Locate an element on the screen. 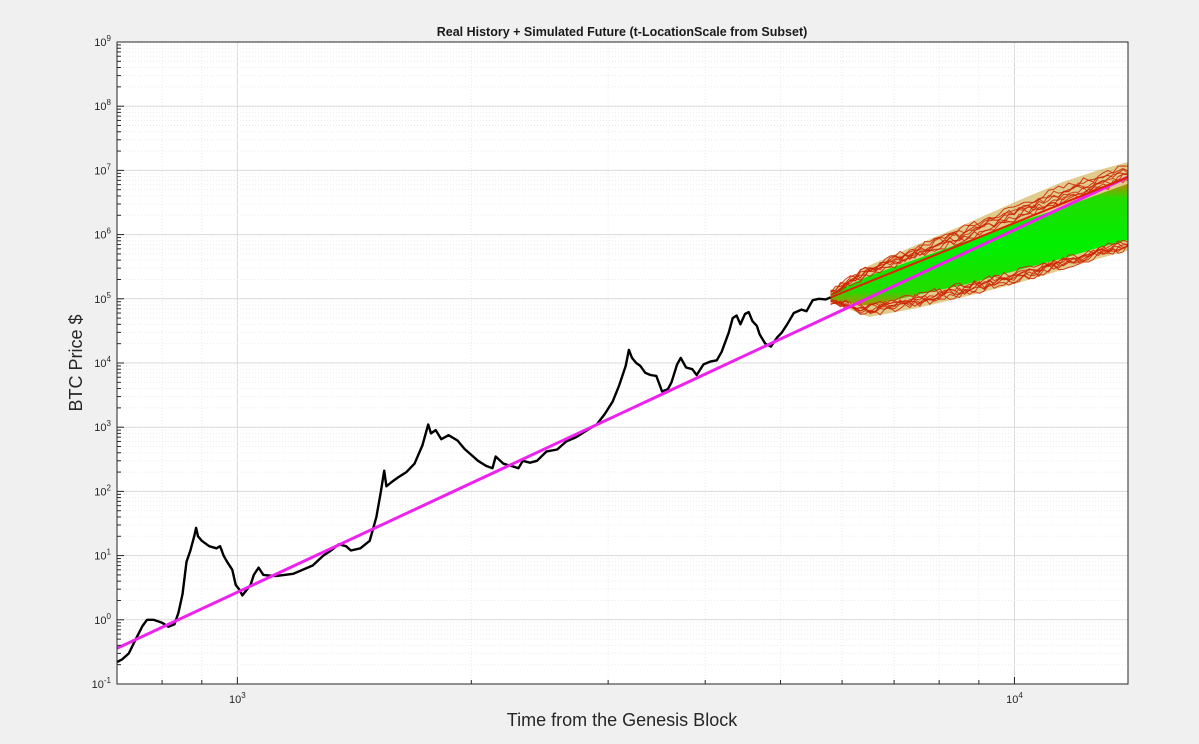 The image size is (1199, 744). x-tick-label: 10⁴ is located at coordinates (1014, 698).